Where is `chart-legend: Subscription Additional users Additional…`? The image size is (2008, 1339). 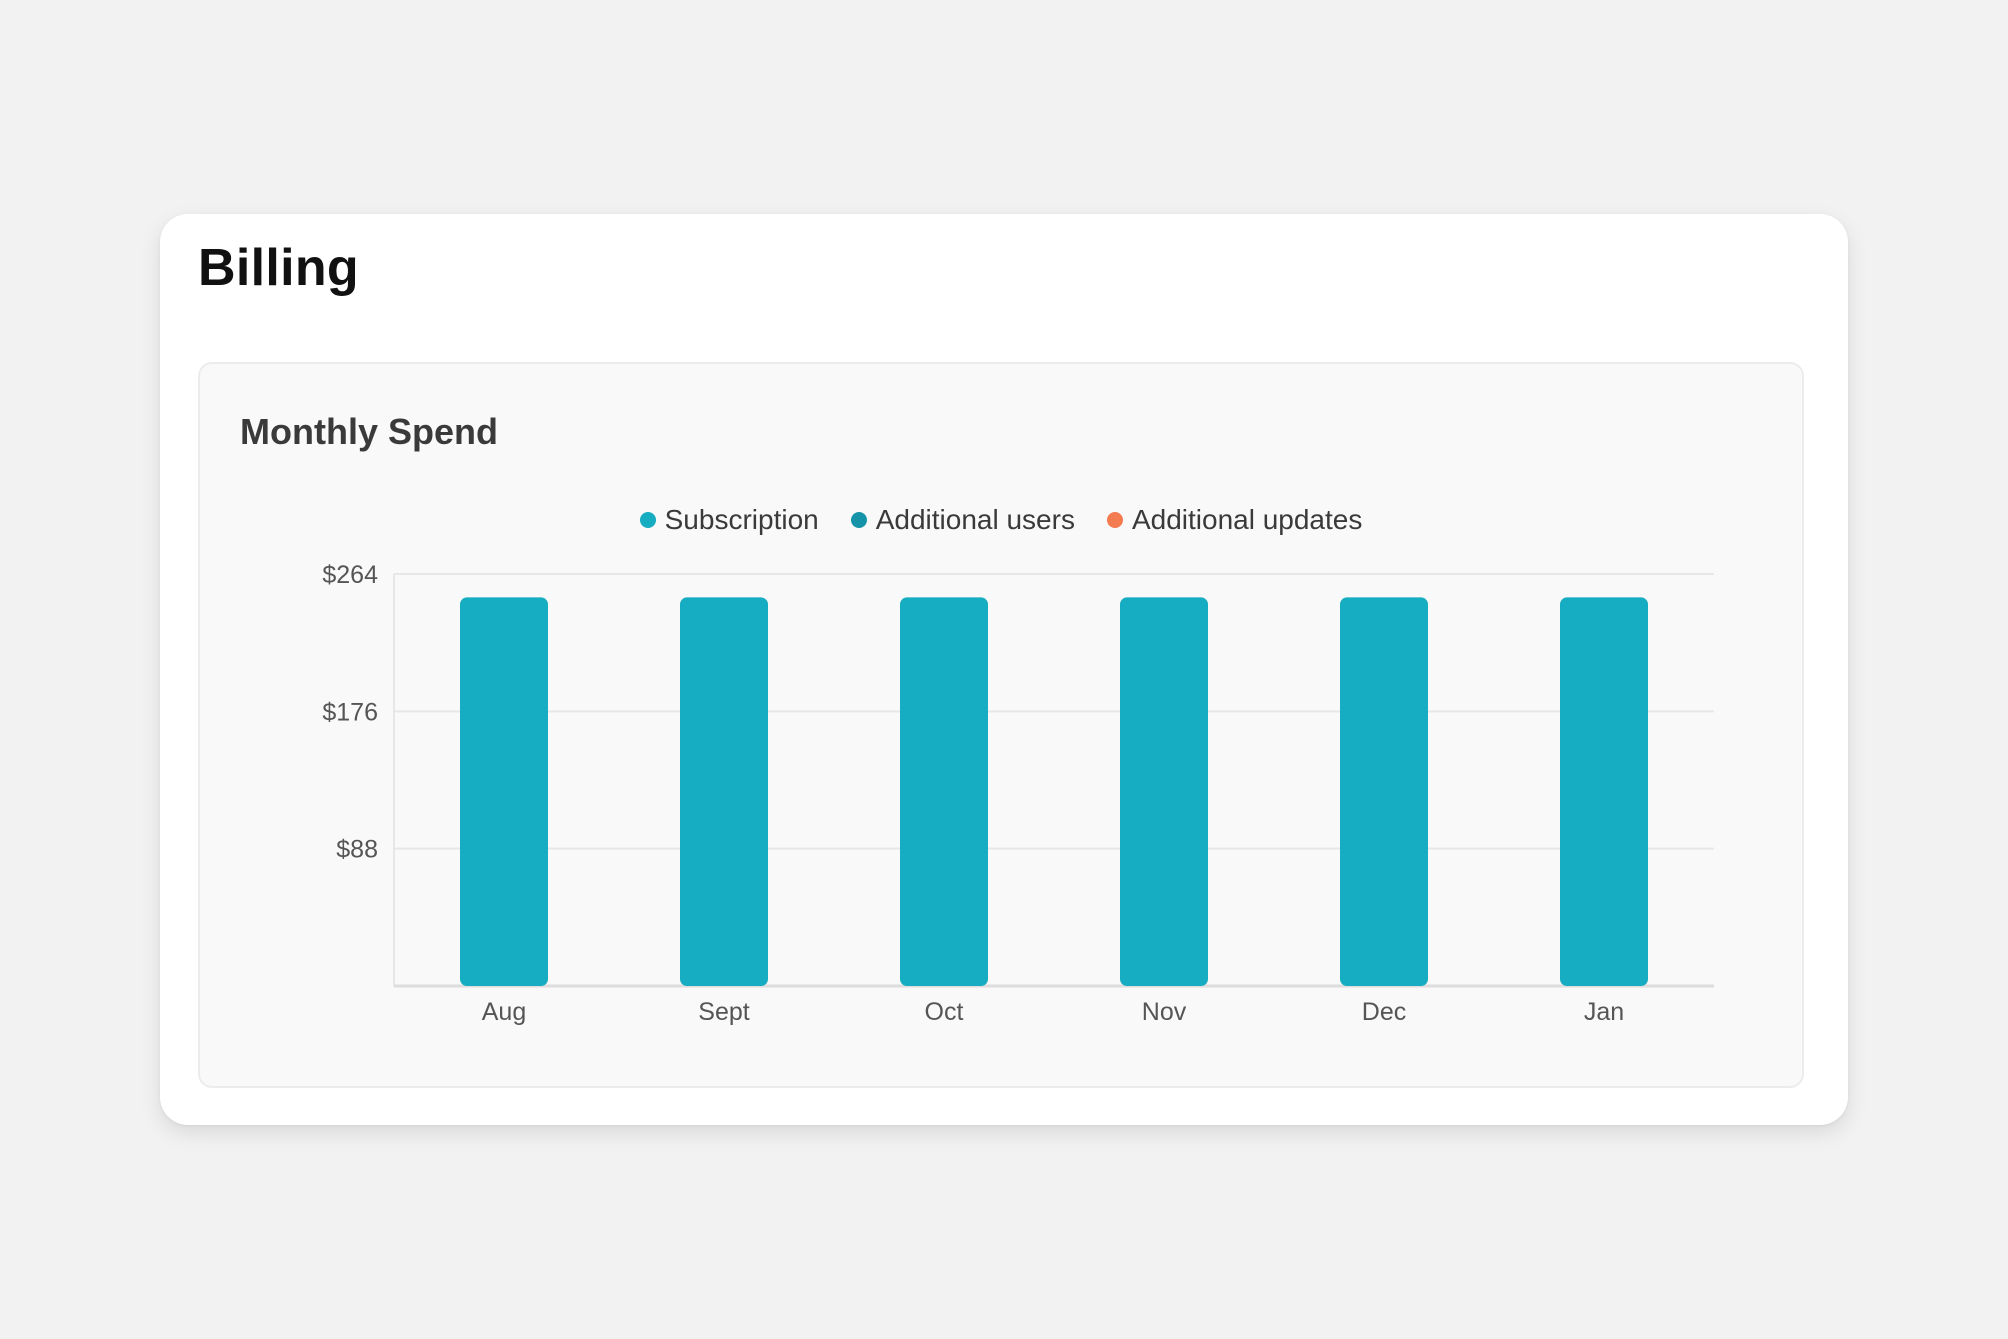
chart-legend: Subscription Additional users Additional… is located at coordinates (1001, 520).